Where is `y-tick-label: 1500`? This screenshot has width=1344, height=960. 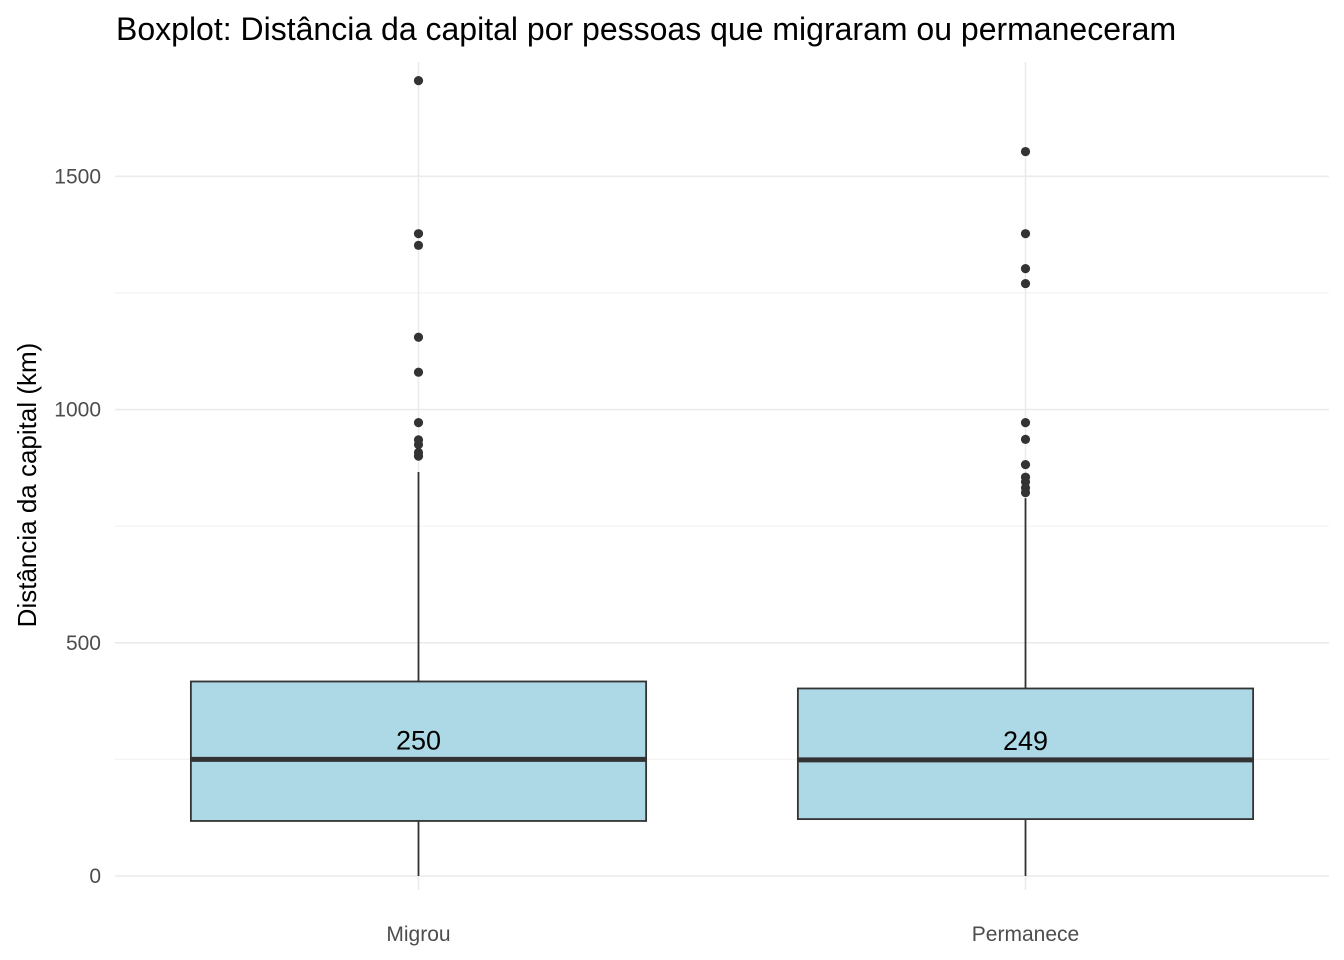 y-tick-label: 1500 is located at coordinates (77, 176).